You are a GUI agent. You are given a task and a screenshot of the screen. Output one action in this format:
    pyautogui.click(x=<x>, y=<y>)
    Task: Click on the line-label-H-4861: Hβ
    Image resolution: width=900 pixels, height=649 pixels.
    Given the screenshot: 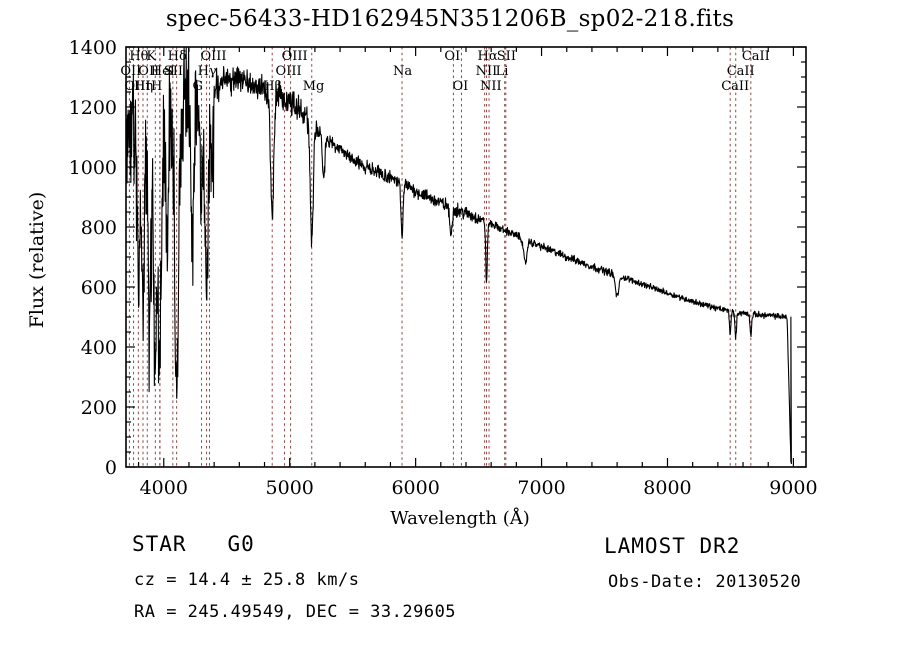 What is the action you would take?
    pyautogui.click(x=273, y=86)
    